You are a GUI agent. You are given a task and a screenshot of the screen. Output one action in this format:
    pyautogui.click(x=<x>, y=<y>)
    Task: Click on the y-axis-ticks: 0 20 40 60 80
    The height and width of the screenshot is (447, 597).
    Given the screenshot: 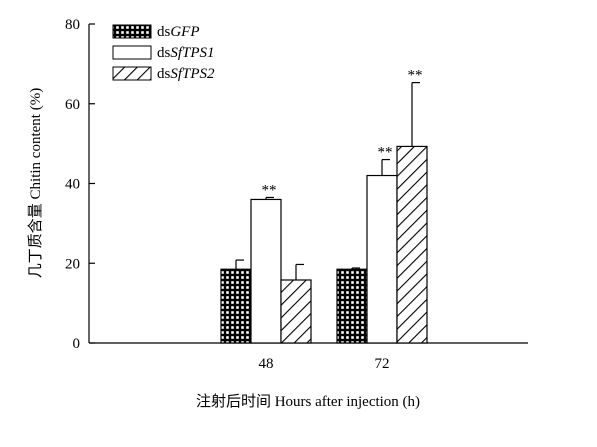 What is the action you would take?
    pyautogui.click(x=80, y=184)
    